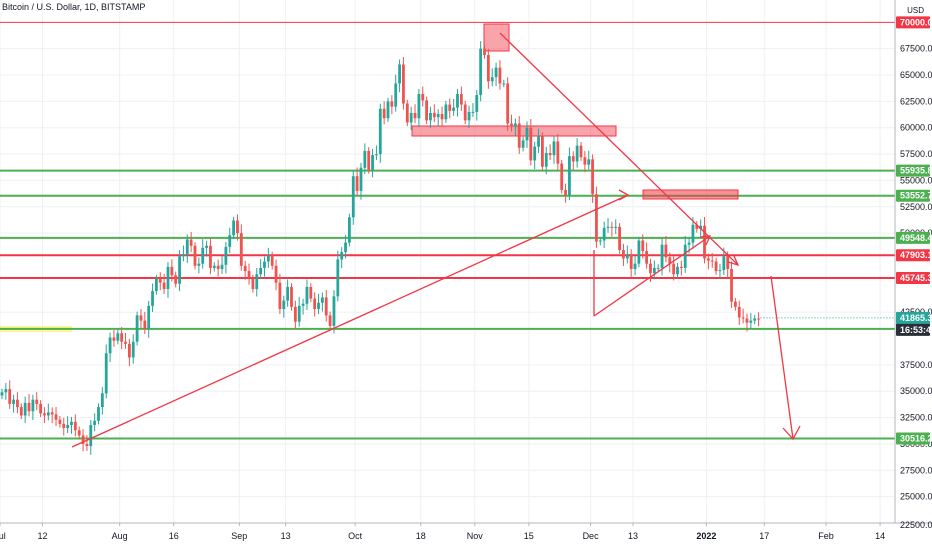  What do you see at coordinates (916, 278) in the screenshot?
I see `level-badge: 45745.39` at bounding box center [916, 278].